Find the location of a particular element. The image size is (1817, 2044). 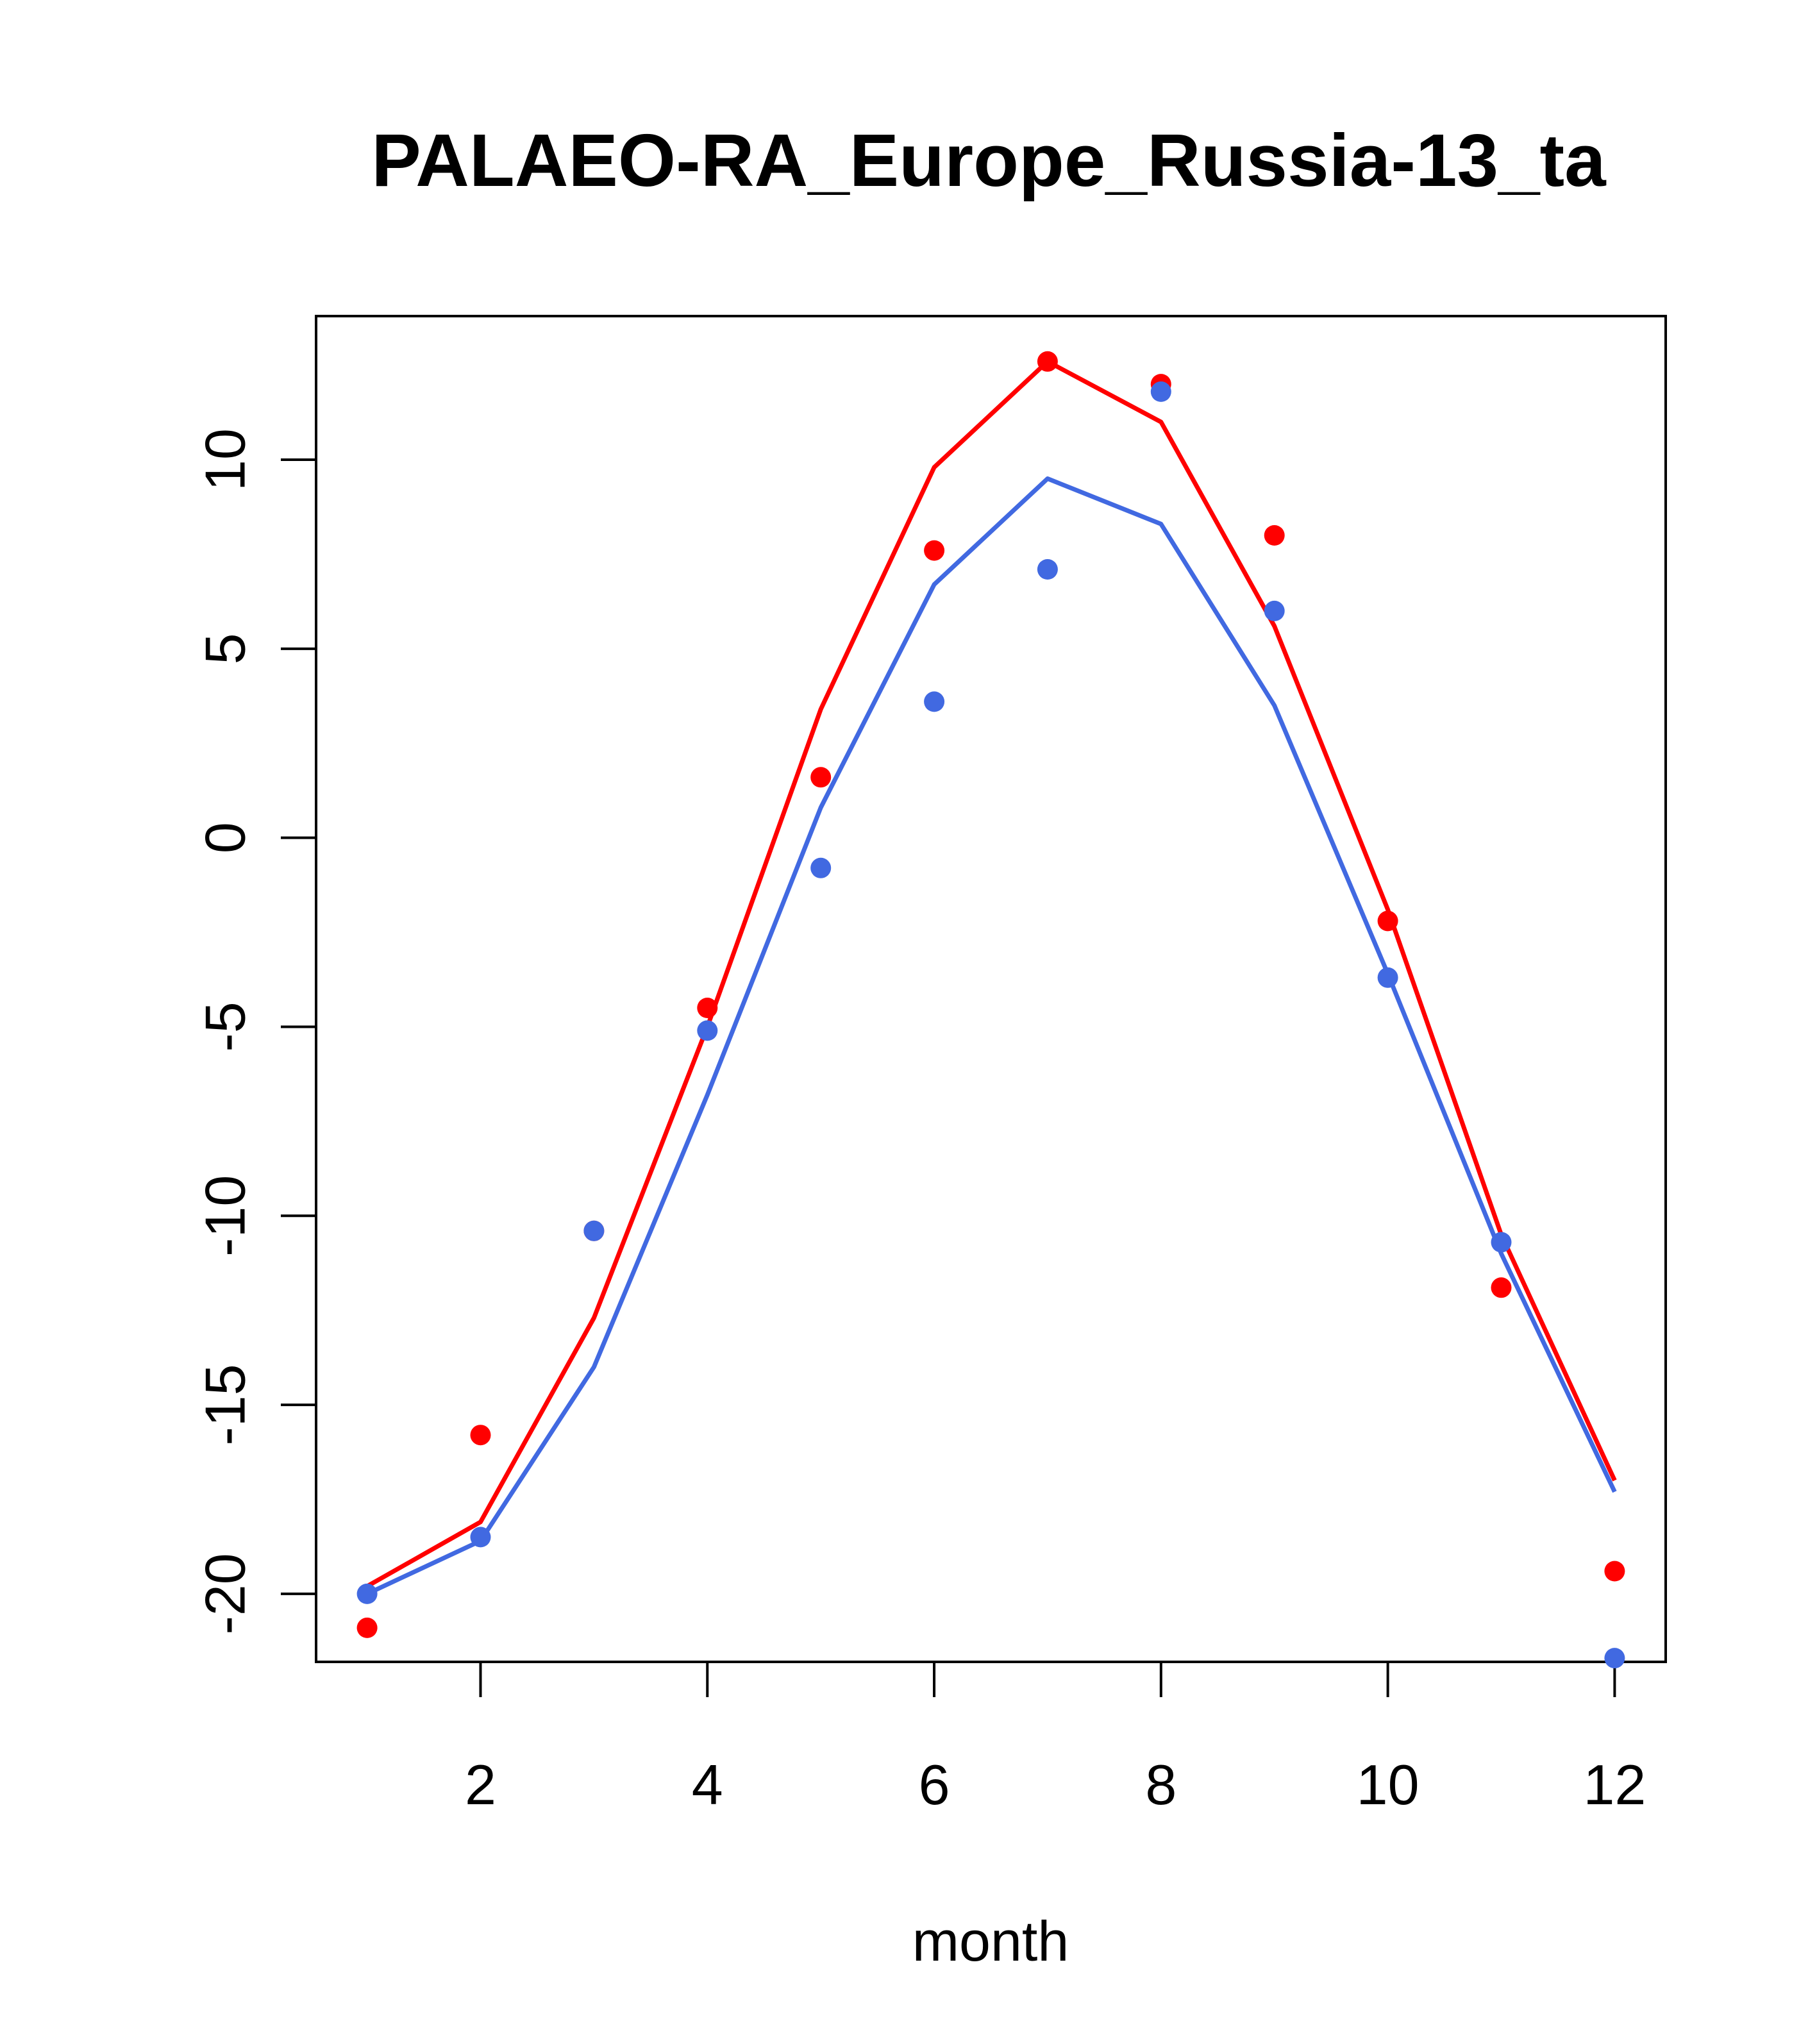

y-axis: -20 -15 -10 -5 0 5 10 is located at coordinates (255, 1031).